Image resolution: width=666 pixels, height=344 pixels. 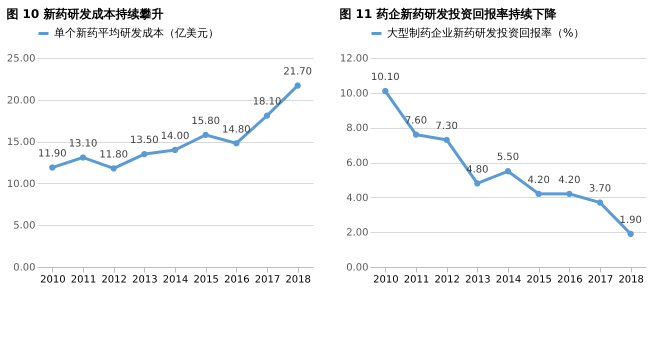 What do you see at coordinates (631, 220) in the screenshot?
I see `data-label: 1.90` at bounding box center [631, 220].